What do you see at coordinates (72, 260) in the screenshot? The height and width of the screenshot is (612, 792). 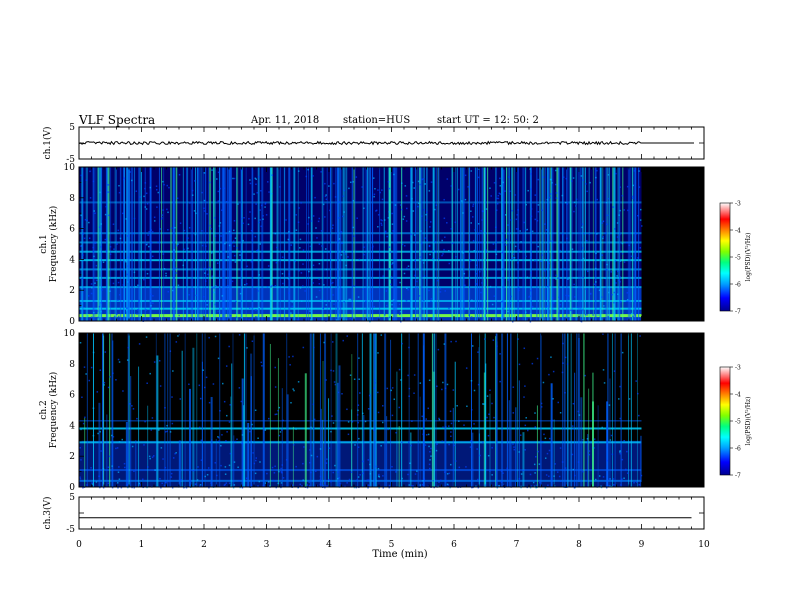 I see `y-tick-label: 4` at bounding box center [72, 260].